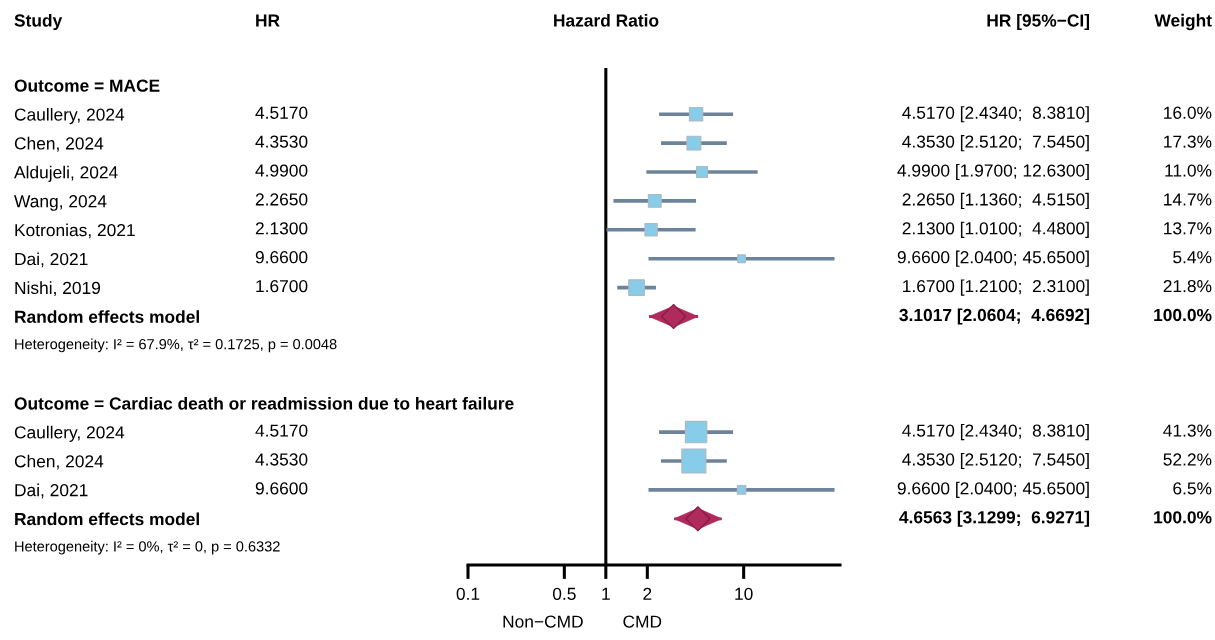 This screenshot has width=1215, height=640. I want to click on text: 14.7%, so click(1188, 199).